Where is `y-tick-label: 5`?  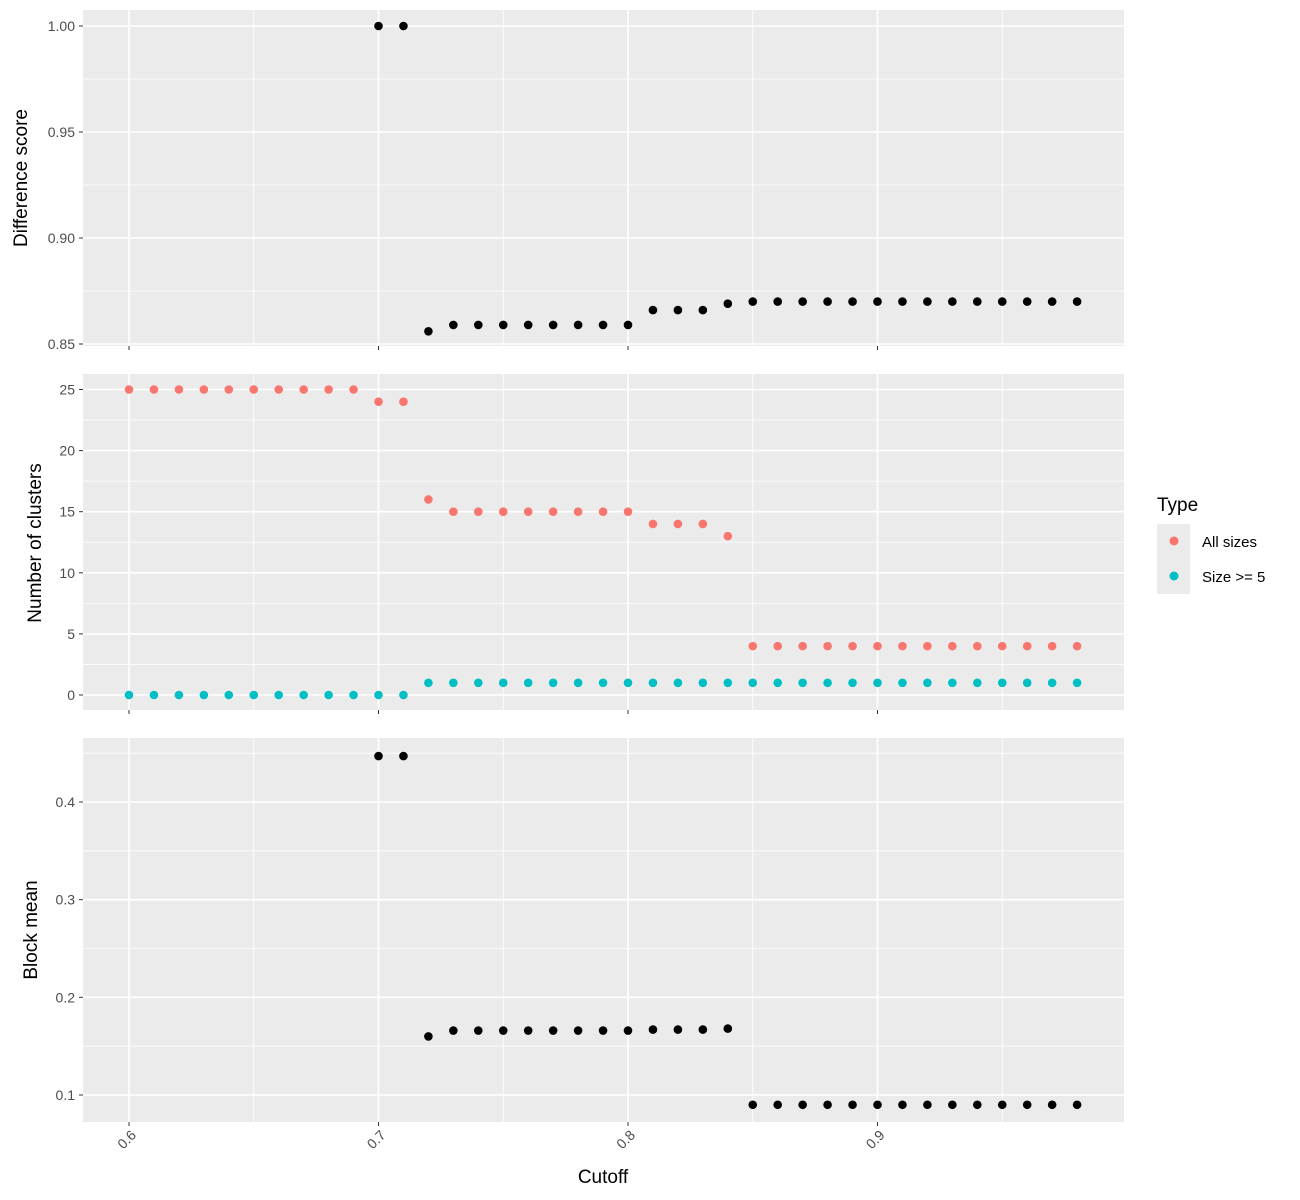 y-tick-label: 5 is located at coordinates (71, 634).